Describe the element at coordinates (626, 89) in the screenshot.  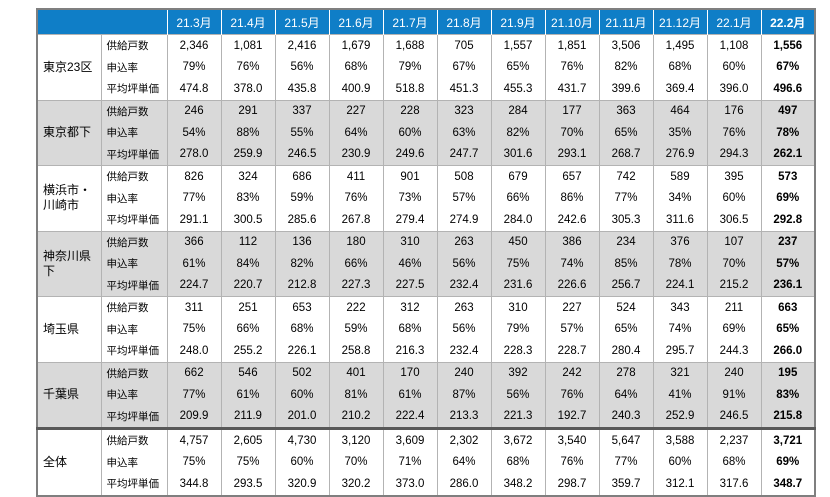
I see `value-cell: 399.6` at that location.